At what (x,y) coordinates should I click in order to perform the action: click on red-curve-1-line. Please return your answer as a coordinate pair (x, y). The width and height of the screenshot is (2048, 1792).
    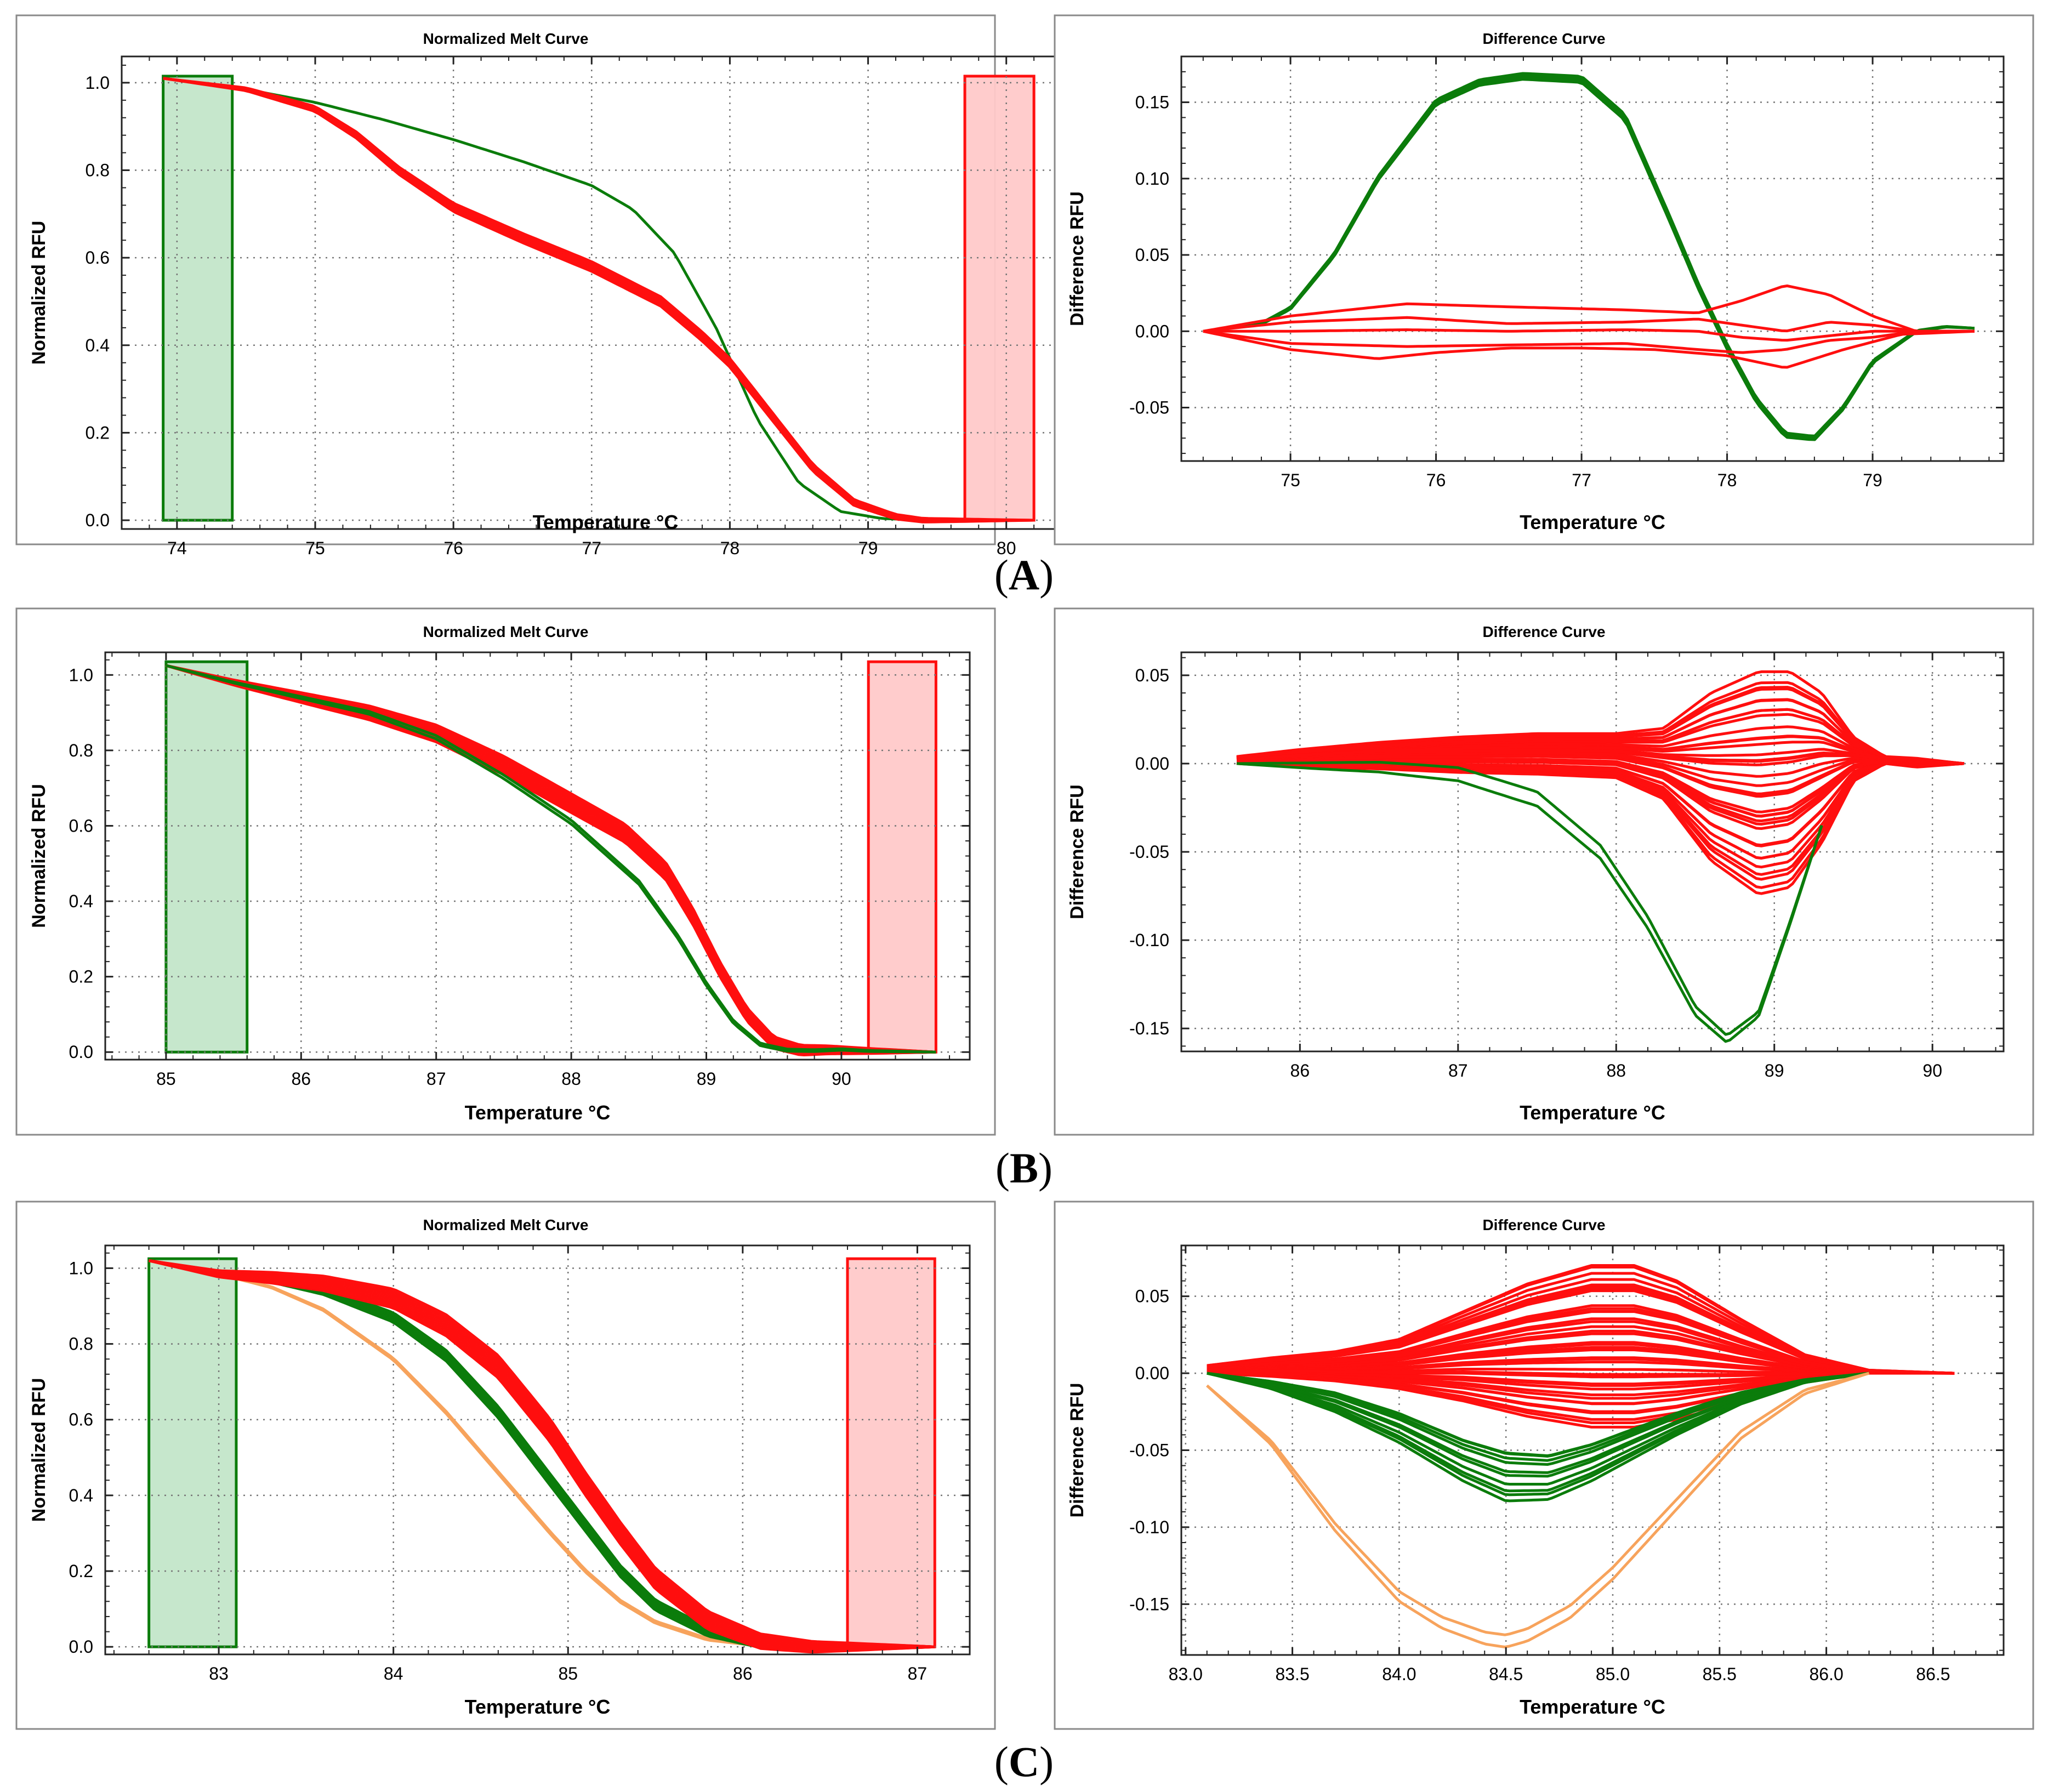
    Looking at the image, I should click on (1589, 309).